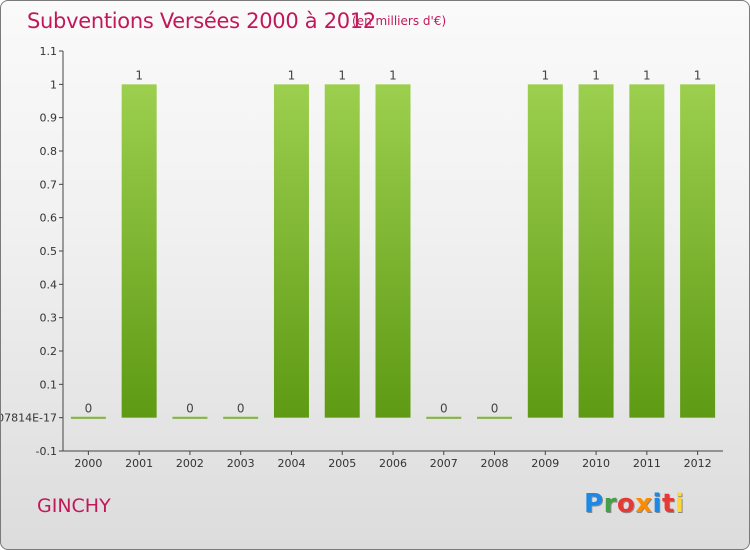 The width and height of the screenshot is (750, 550). Describe the element at coordinates (241, 409) in the screenshot. I see `data-label-2003: 0` at that location.